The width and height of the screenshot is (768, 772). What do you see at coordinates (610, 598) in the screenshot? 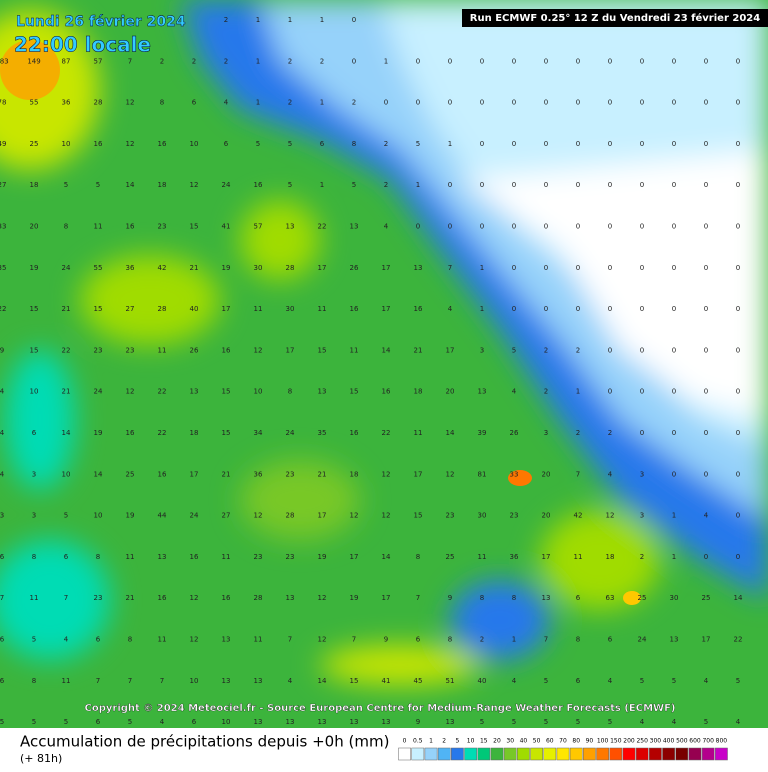
I see `grid-value: 63` at bounding box center [610, 598].